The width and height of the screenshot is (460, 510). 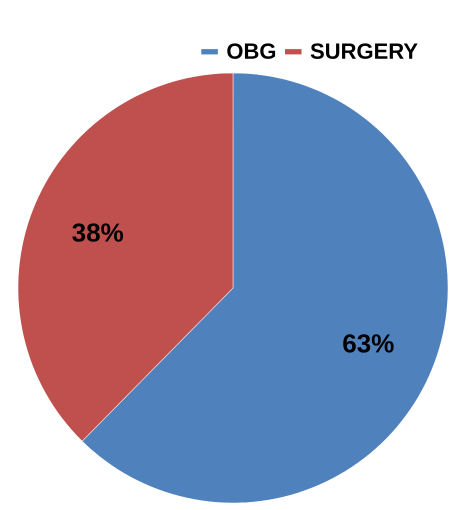 I want to click on data-label: 38%, so click(x=98, y=232).